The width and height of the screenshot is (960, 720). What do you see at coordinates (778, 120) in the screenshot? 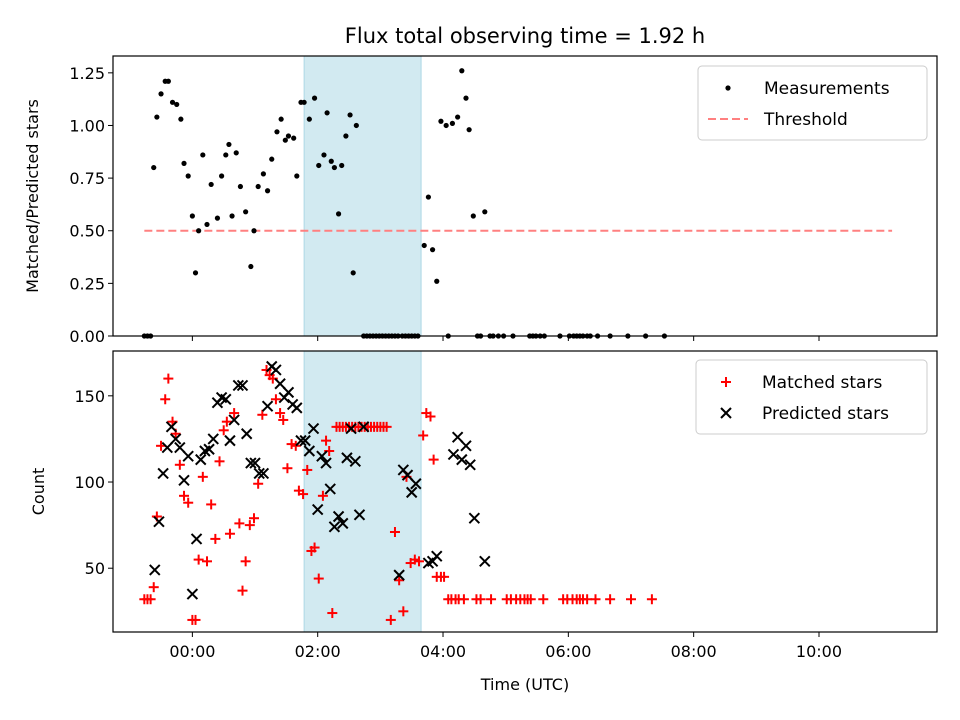
I see `legend-item: Threshold` at bounding box center [778, 120].